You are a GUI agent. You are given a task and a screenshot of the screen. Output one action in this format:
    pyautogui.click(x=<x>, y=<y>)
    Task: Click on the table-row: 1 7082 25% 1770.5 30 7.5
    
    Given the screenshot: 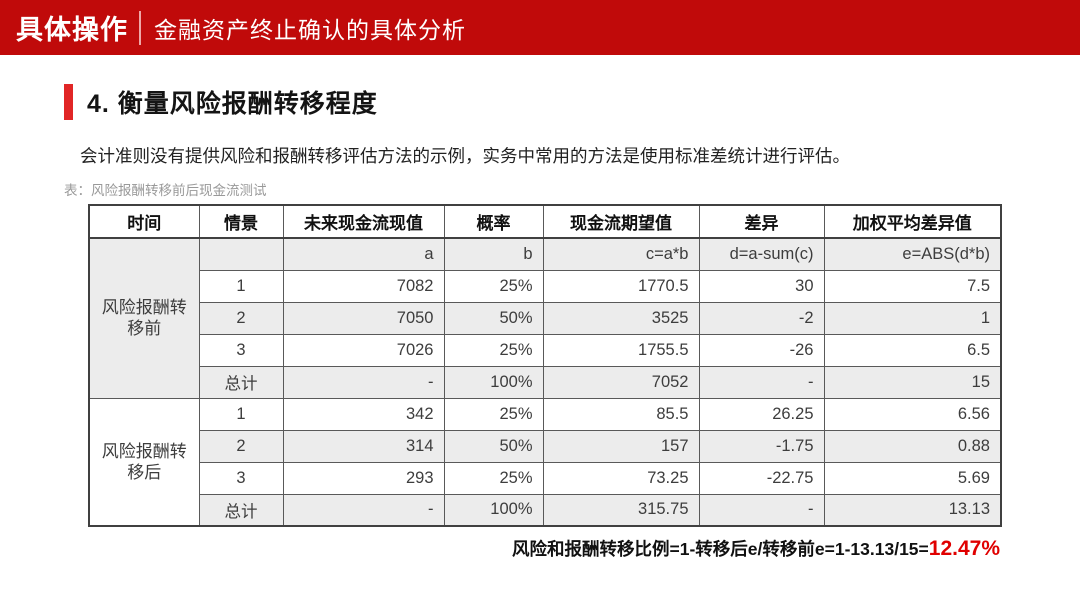 What is the action you would take?
    pyautogui.click(x=545, y=286)
    